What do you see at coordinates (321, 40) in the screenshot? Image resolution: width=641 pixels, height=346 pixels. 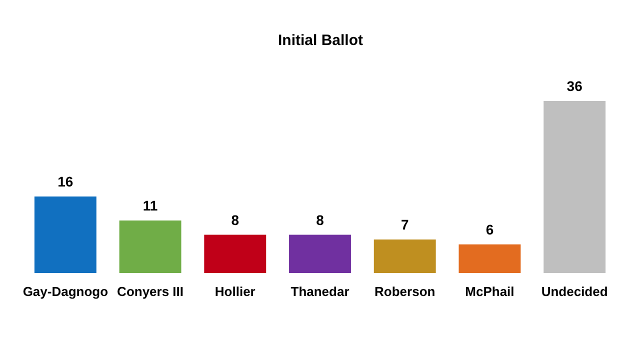 I see `chart-title: Initial Ballot` at bounding box center [321, 40].